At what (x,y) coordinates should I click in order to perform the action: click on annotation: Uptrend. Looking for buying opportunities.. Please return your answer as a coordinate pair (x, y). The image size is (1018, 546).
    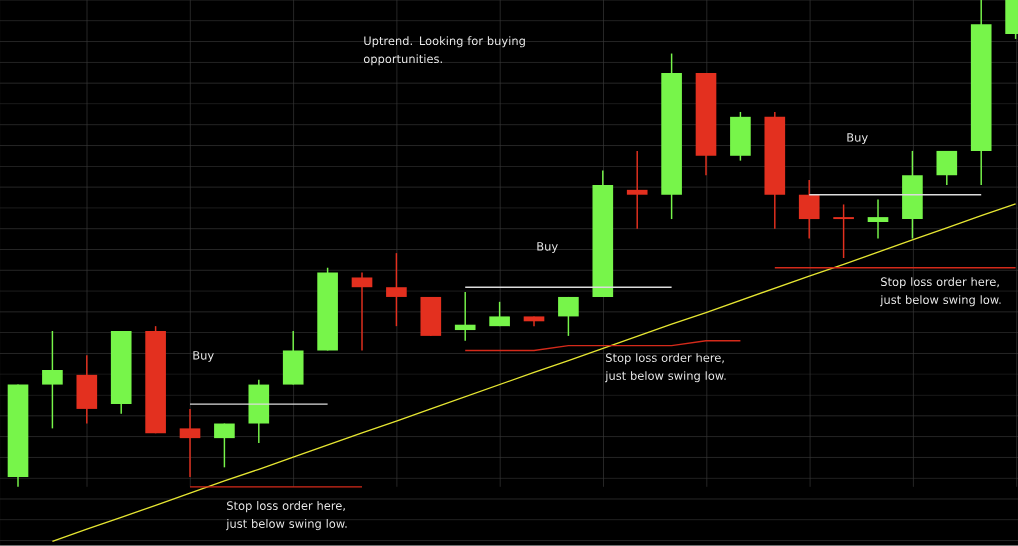
    Looking at the image, I should click on (444, 51).